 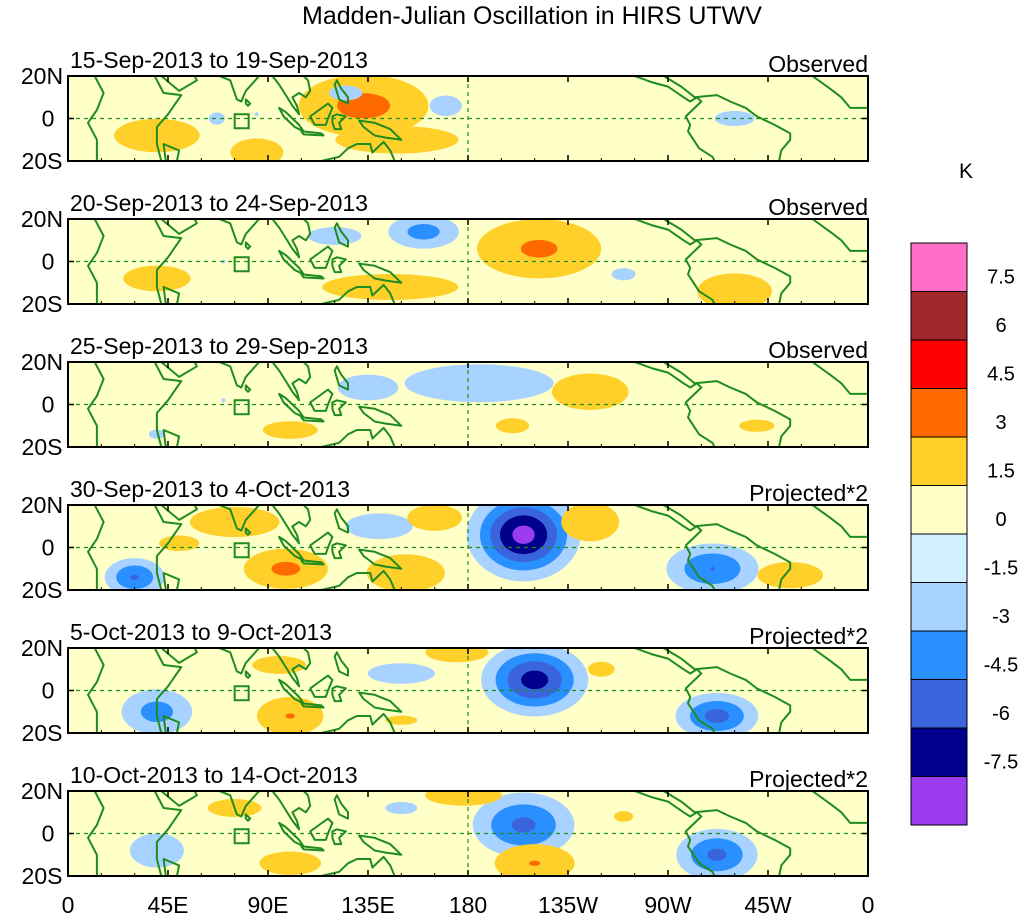 What do you see at coordinates (1000, 326) in the screenshot?
I see `colorbar-label: 6` at bounding box center [1000, 326].